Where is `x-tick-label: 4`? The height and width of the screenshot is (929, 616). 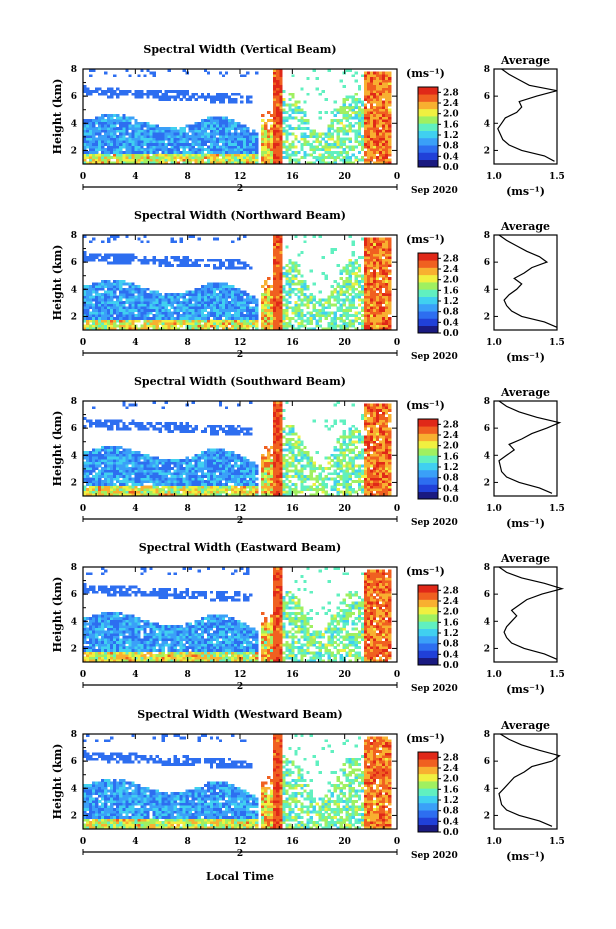 x-tick-label: 4 is located at coordinates (135, 509).